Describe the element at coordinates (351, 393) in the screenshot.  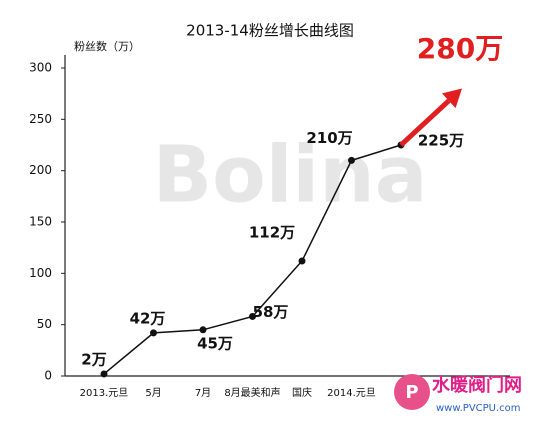
I see `x-tick-label: 2014.元旦` at that location.